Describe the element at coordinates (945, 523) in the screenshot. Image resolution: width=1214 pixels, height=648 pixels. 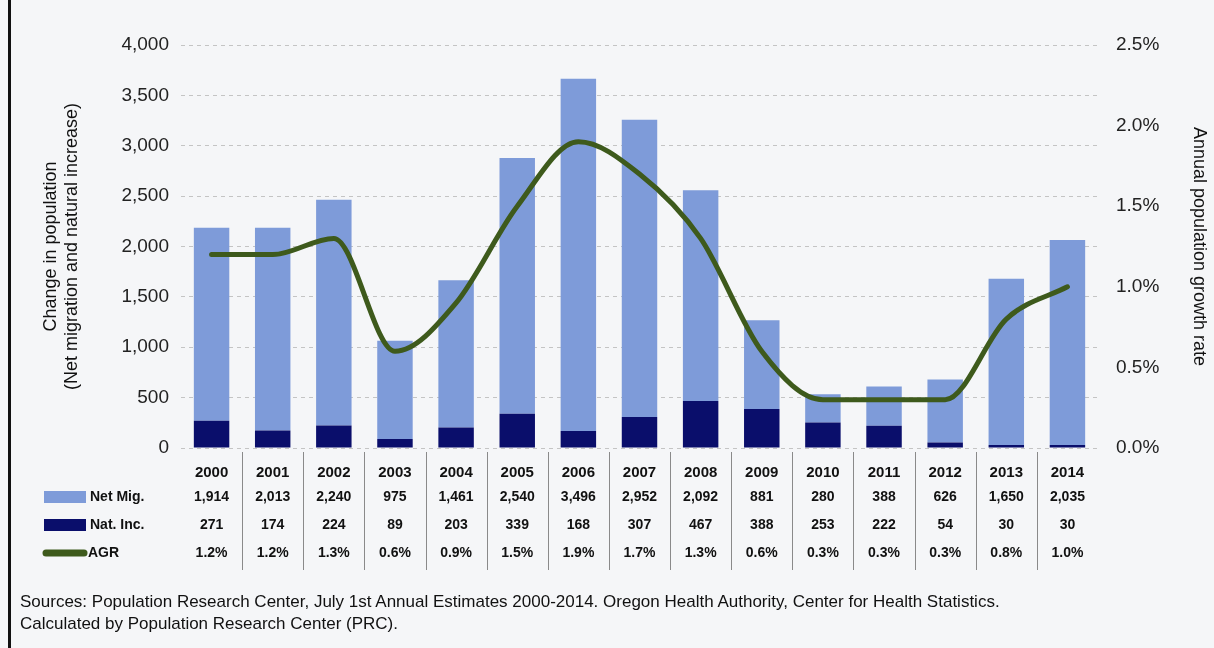
I see `data-label: 54` at that location.